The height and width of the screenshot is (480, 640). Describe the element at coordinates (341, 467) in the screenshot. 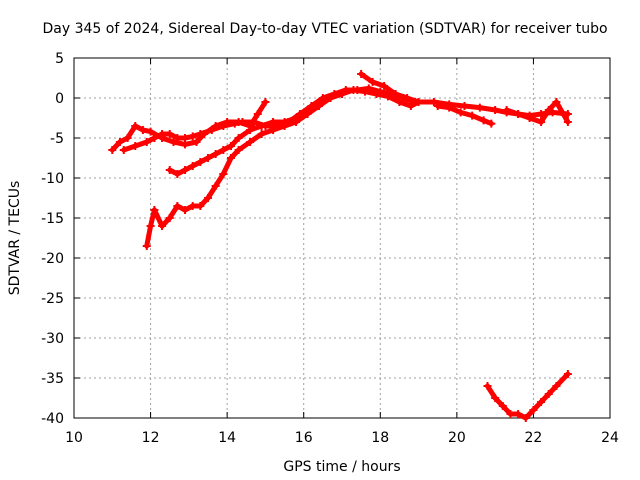

I see `x-axis-label: GPS time / hours` at that location.